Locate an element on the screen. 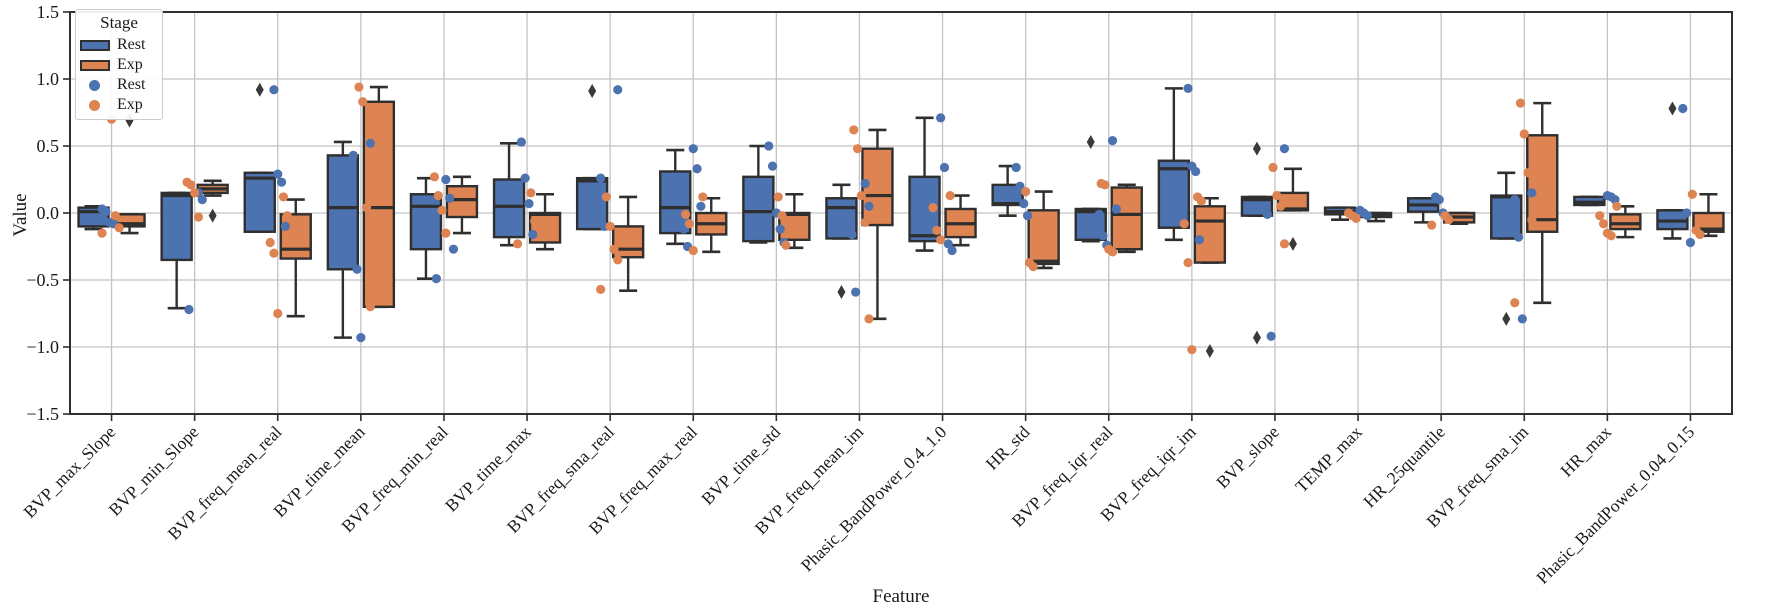 The height and width of the screenshot is (613, 1772). x-tick-label: BVP_time_std is located at coordinates (740, 465).